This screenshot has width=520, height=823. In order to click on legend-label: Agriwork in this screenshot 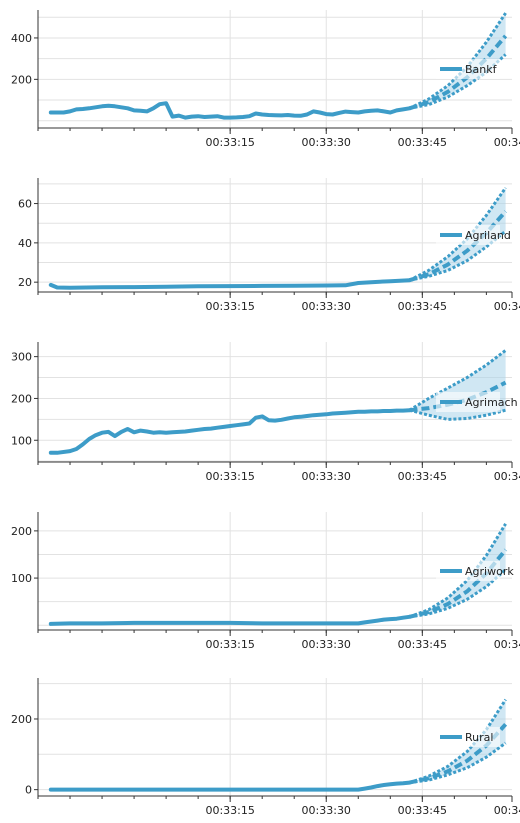, I will do `click(489, 571)`.